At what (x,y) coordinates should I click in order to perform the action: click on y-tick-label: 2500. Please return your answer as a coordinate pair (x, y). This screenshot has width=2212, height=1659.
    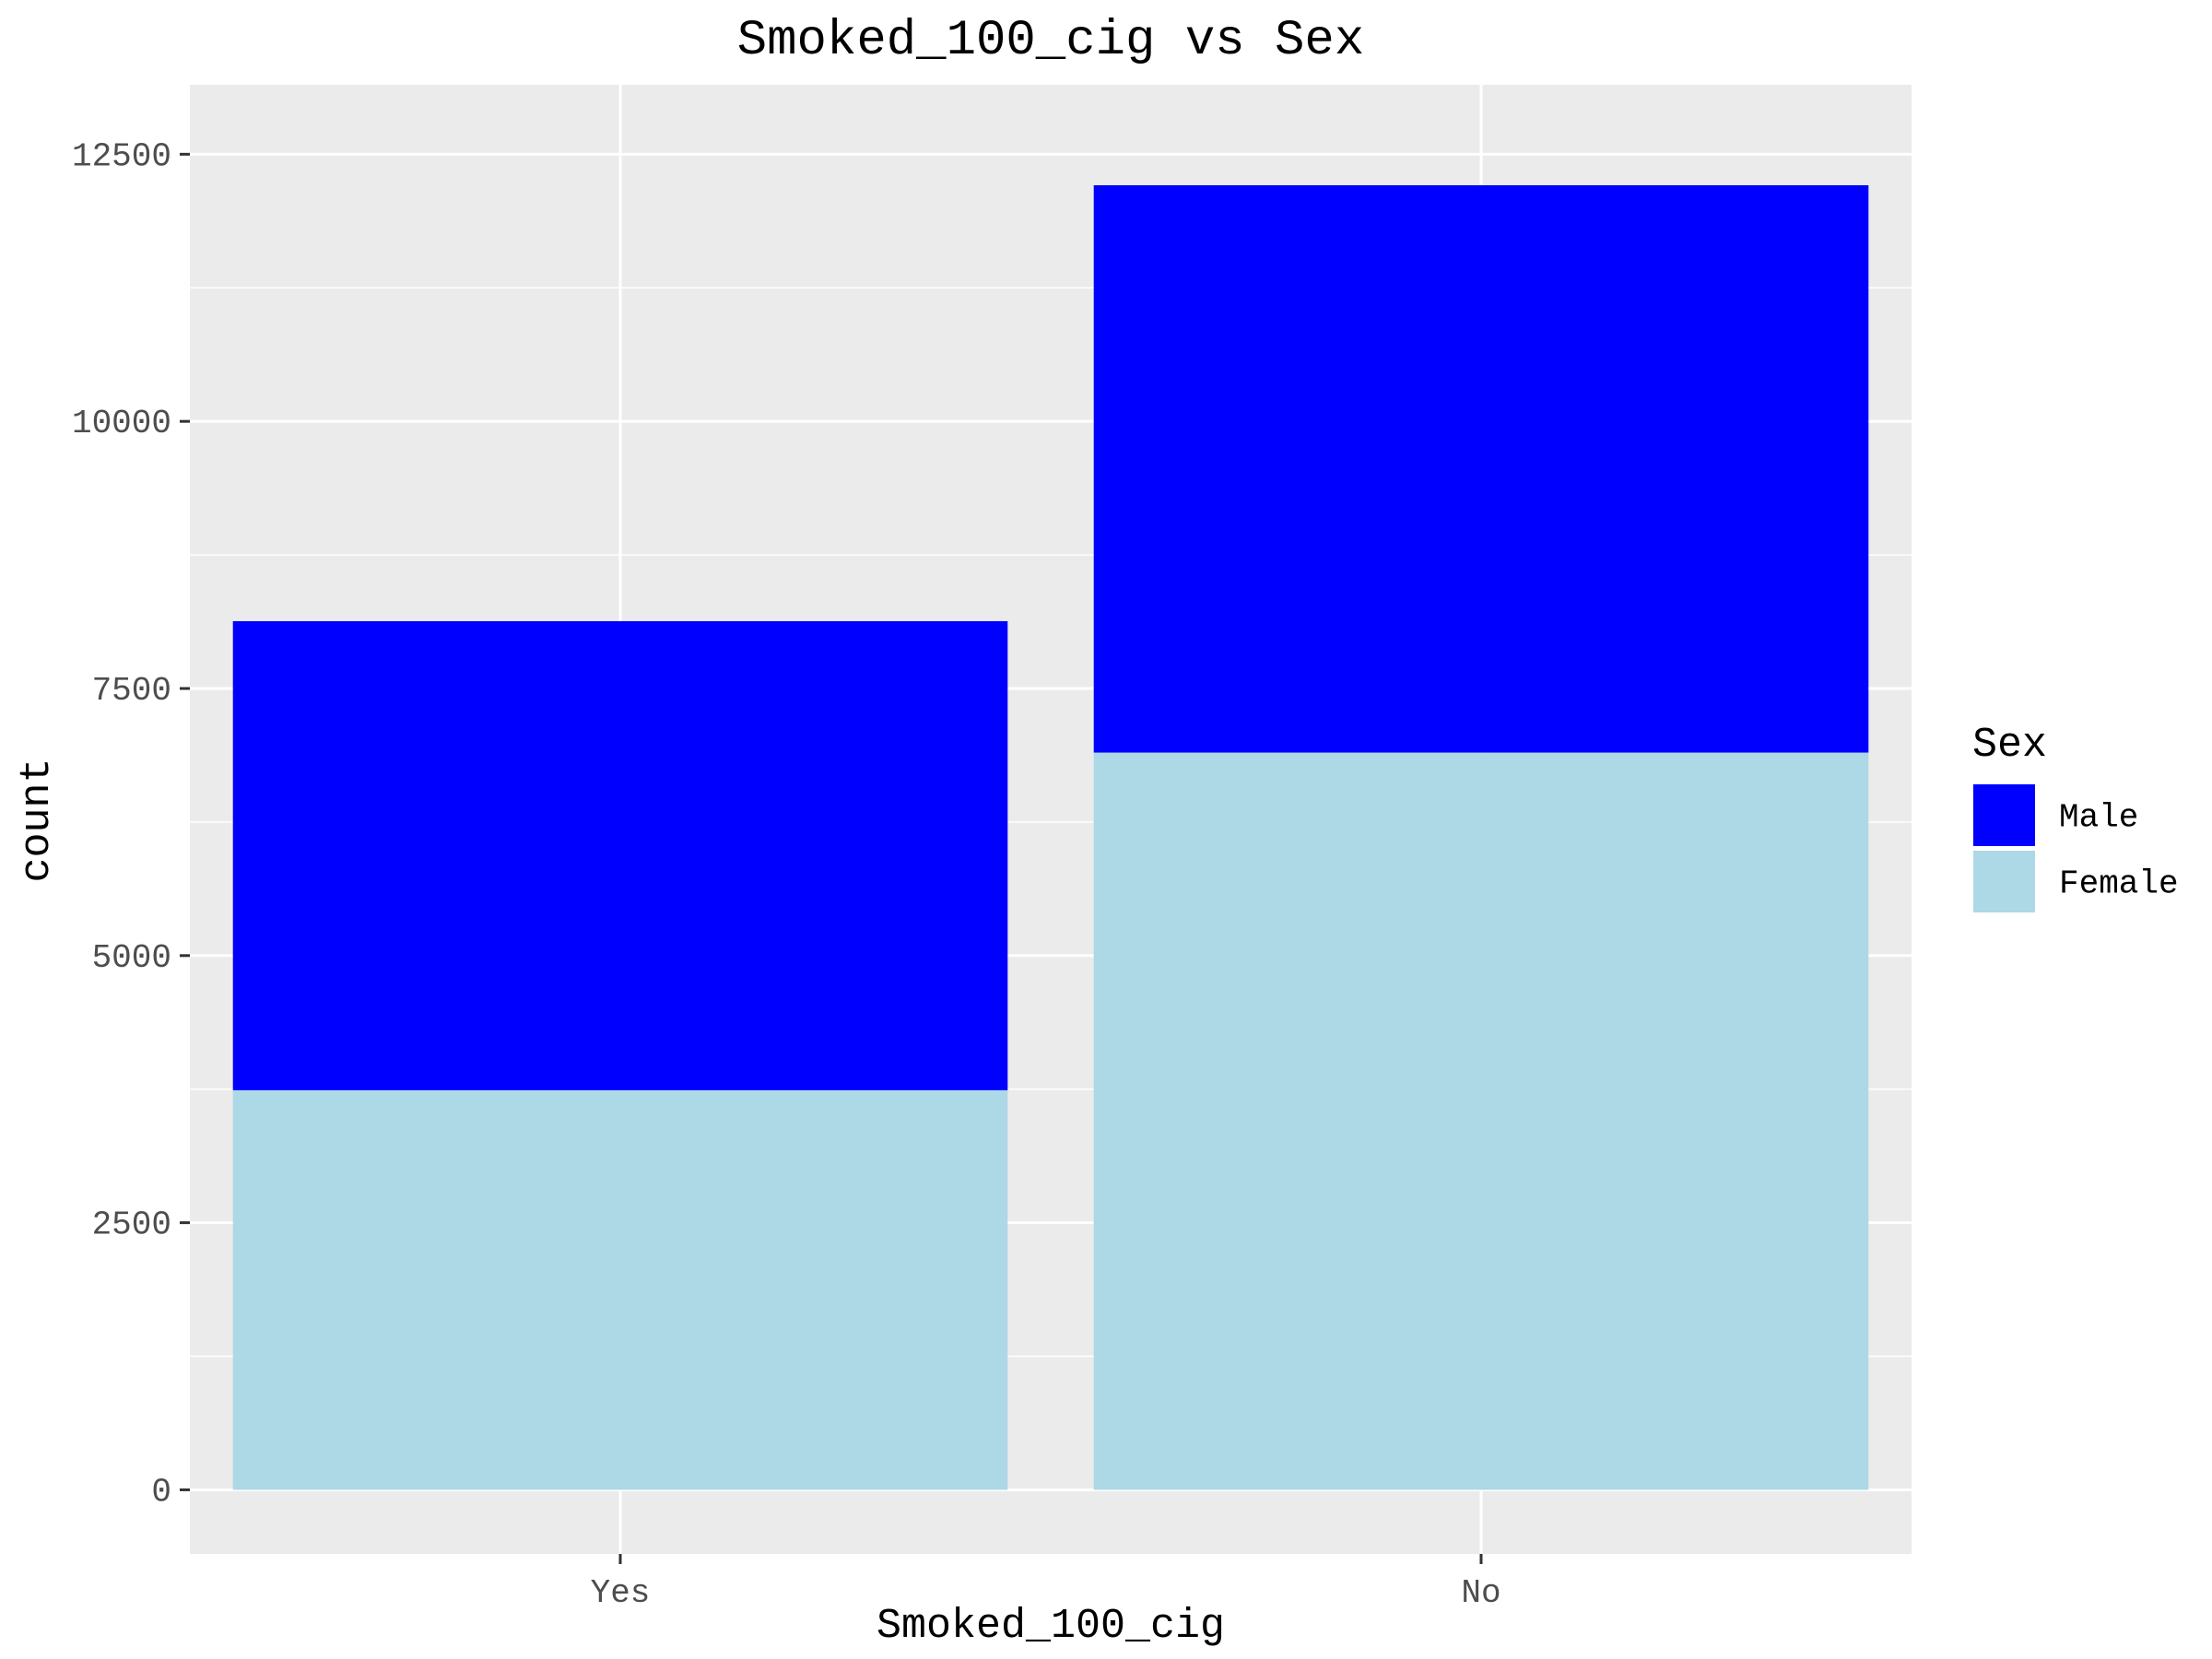
    Looking at the image, I should click on (131, 1225).